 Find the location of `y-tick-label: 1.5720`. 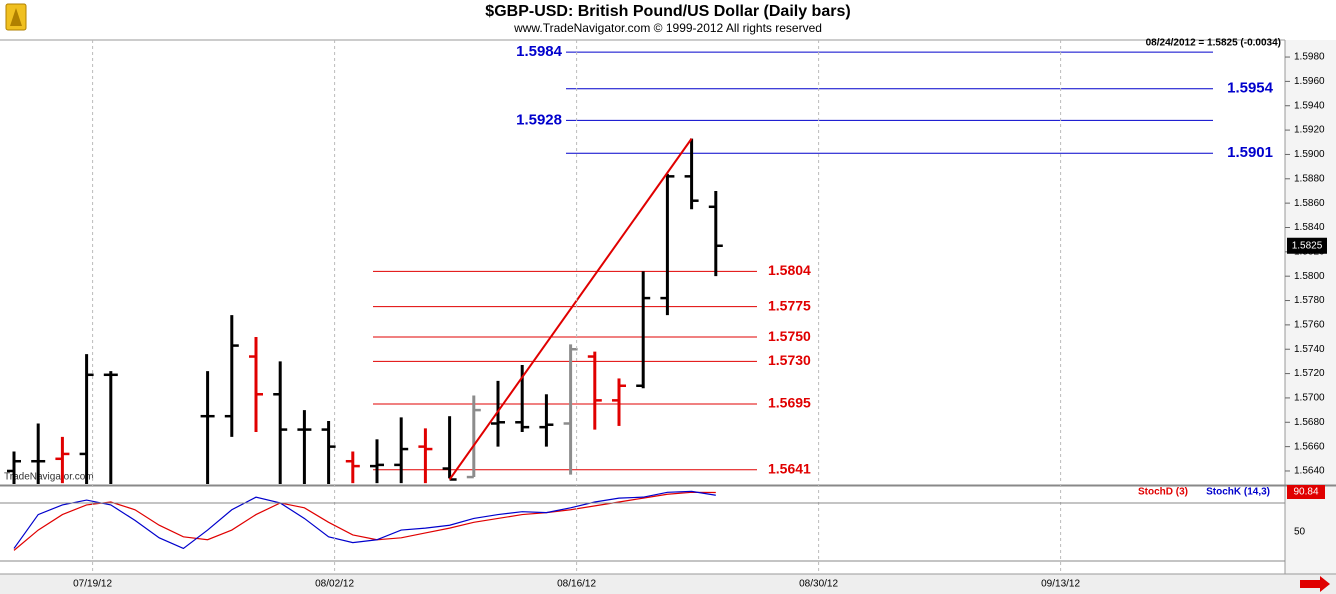

y-tick-label: 1.5720 is located at coordinates (1309, 373).